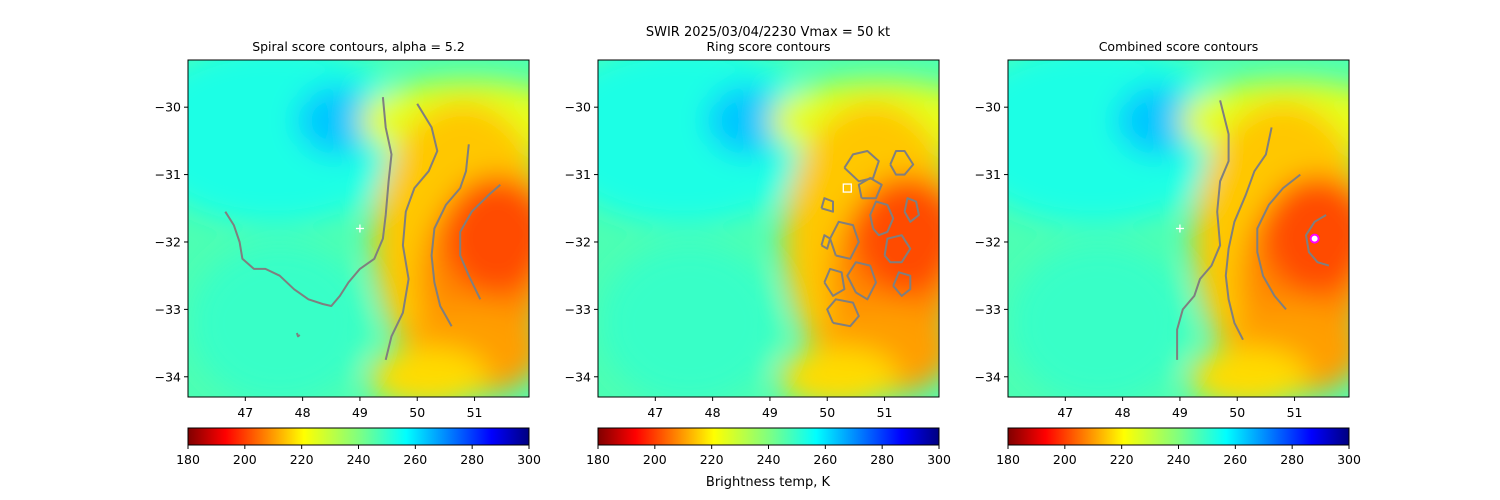 This screenshot has width=1500, height=500. I want to click on panel-title: Combined score contours, so click(1179, 46).